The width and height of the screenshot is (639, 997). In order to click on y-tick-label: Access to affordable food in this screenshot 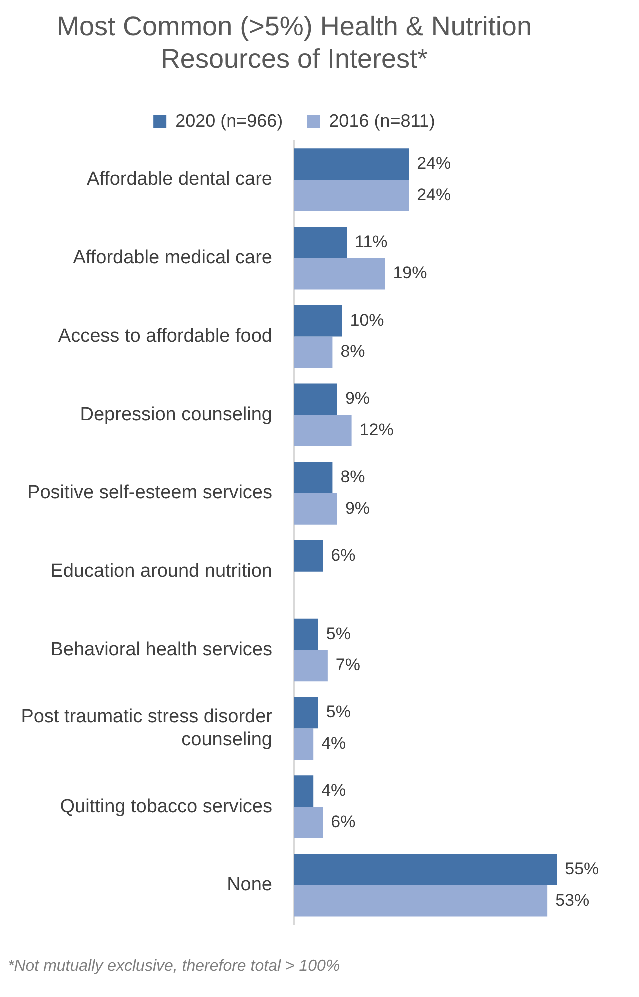, I will do `click(165, 336)`.